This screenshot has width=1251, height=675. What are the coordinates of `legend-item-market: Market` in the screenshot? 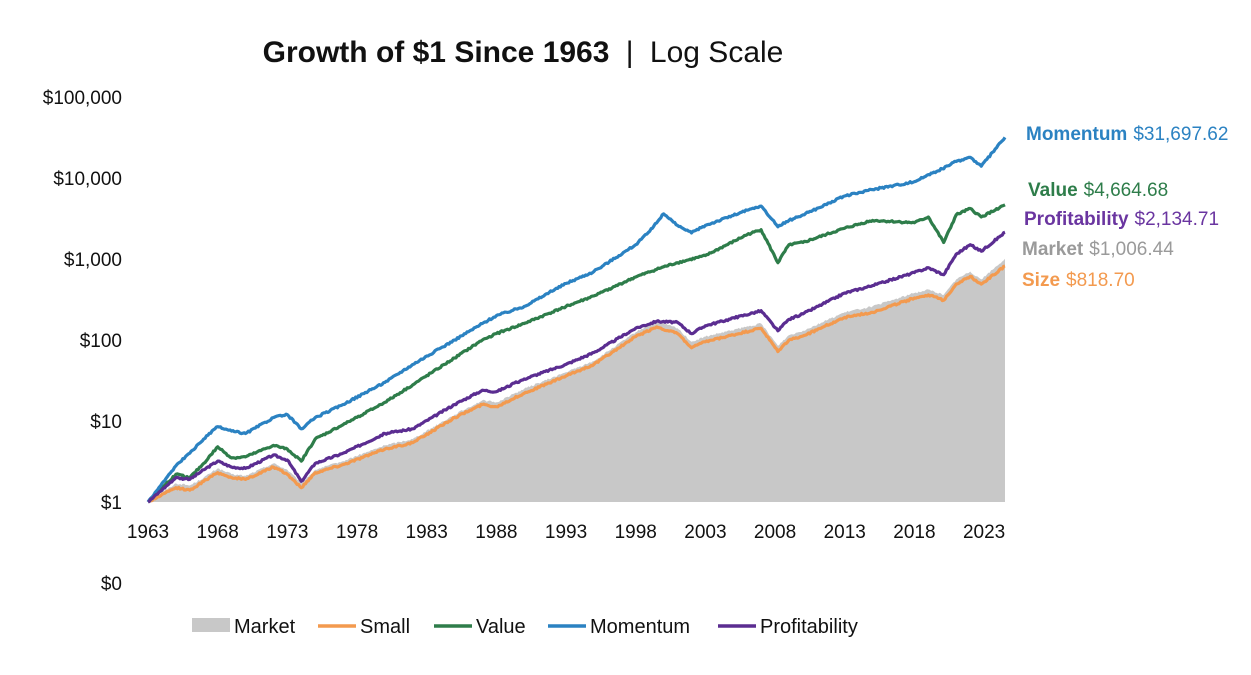 It's located at (244, 627).